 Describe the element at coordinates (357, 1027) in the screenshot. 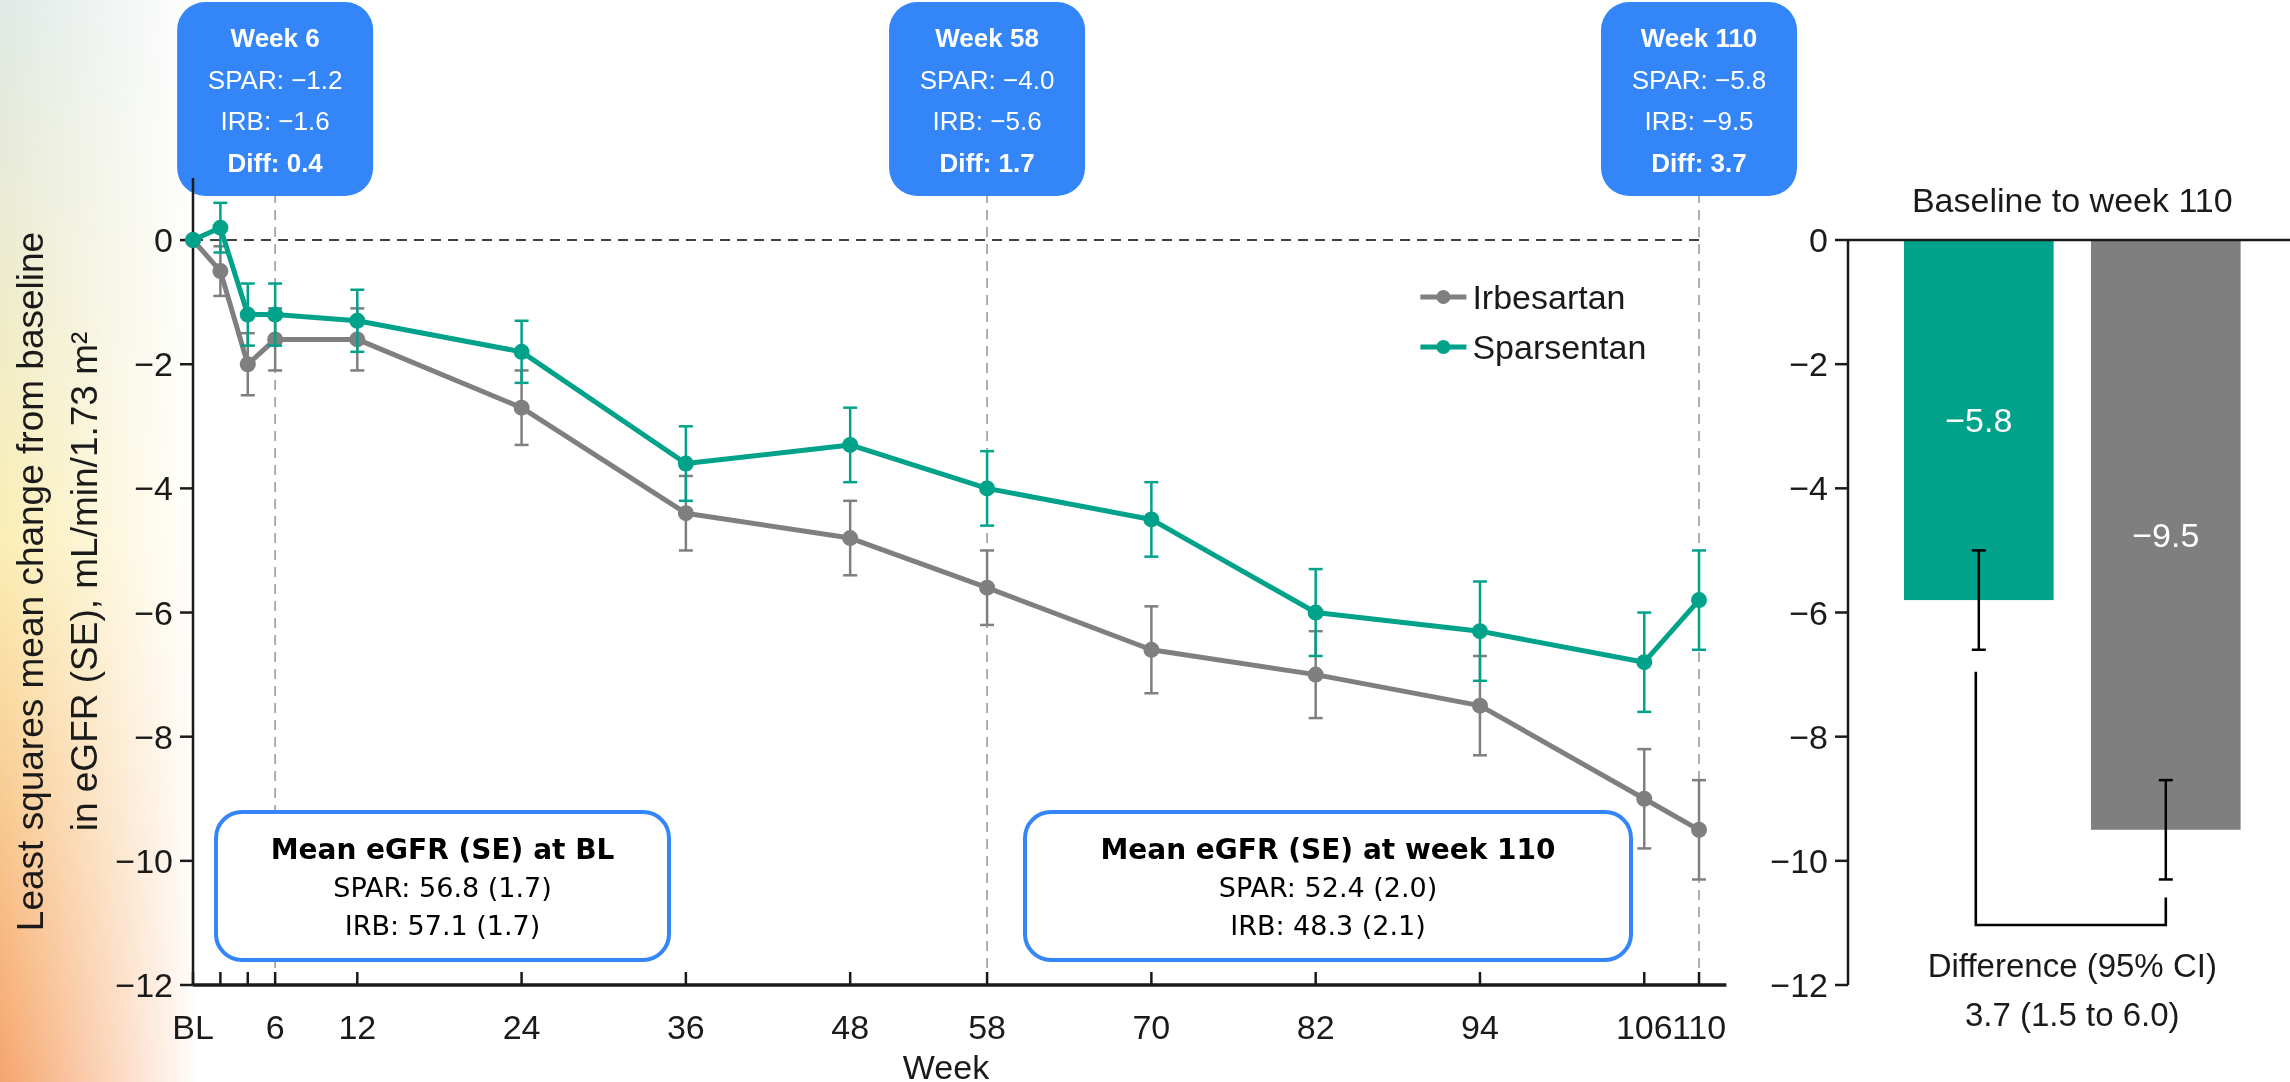

I see `x-tick-label: 12` at that location.